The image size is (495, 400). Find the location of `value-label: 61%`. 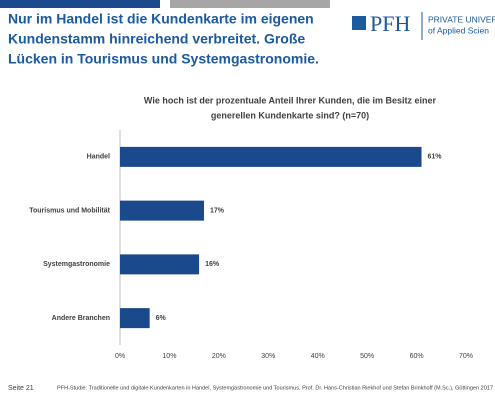

value-label: 61% is located at coordinates (435, 157).